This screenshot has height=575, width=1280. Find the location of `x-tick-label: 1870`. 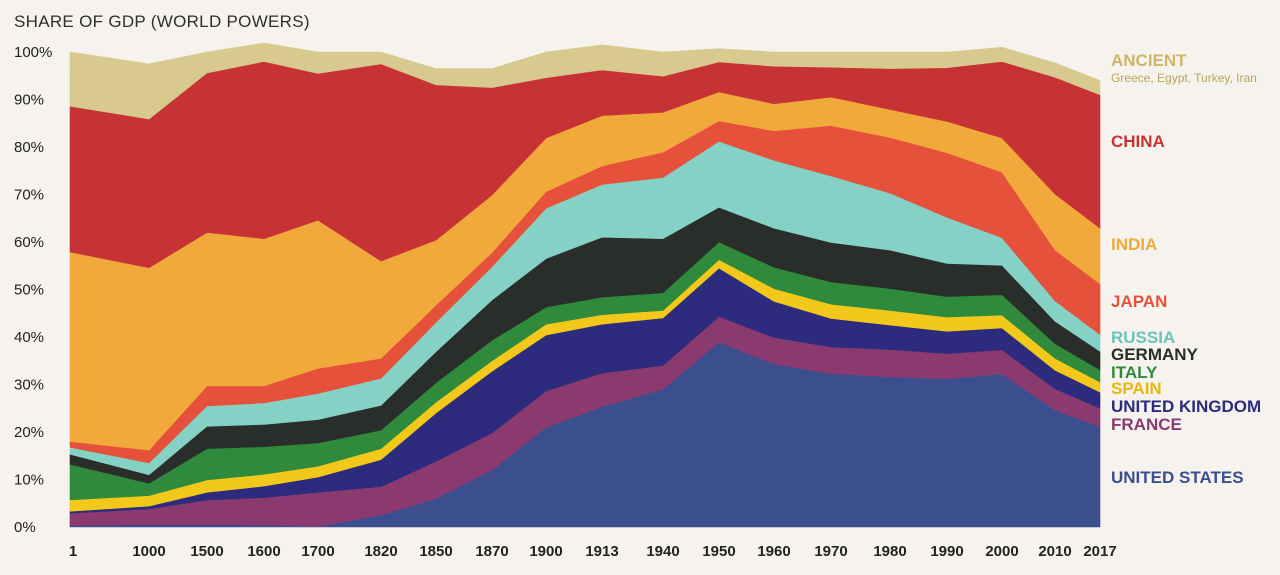

x-tick-label: 1870 is located at coordinates (491, 551).